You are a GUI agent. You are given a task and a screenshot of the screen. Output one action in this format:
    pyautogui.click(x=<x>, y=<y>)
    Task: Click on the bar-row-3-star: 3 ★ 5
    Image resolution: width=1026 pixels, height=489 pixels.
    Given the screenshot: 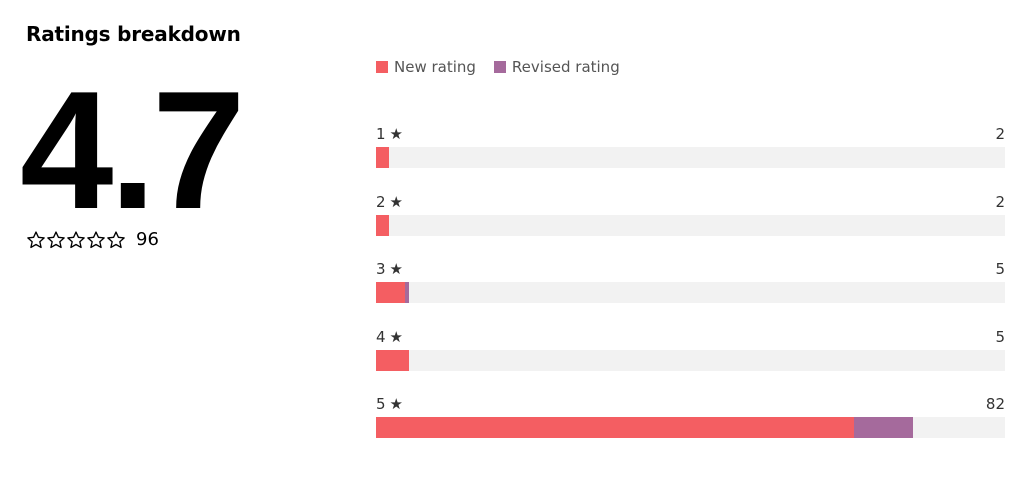 What is the action you would take?
    pyautogui.click(x=690, y=294)
    